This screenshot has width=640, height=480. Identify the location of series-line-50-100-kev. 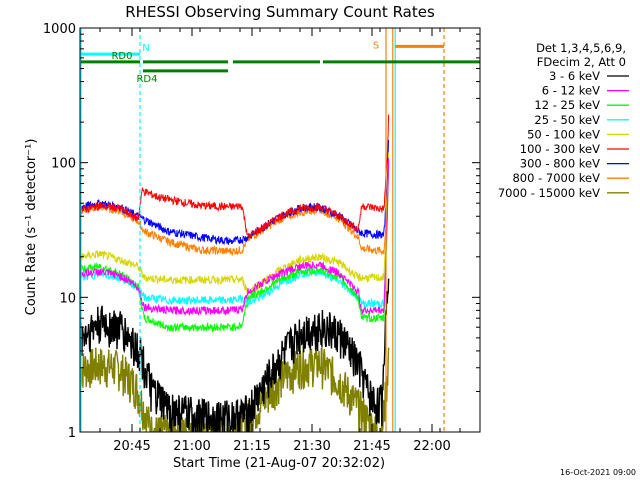
(235, 223).